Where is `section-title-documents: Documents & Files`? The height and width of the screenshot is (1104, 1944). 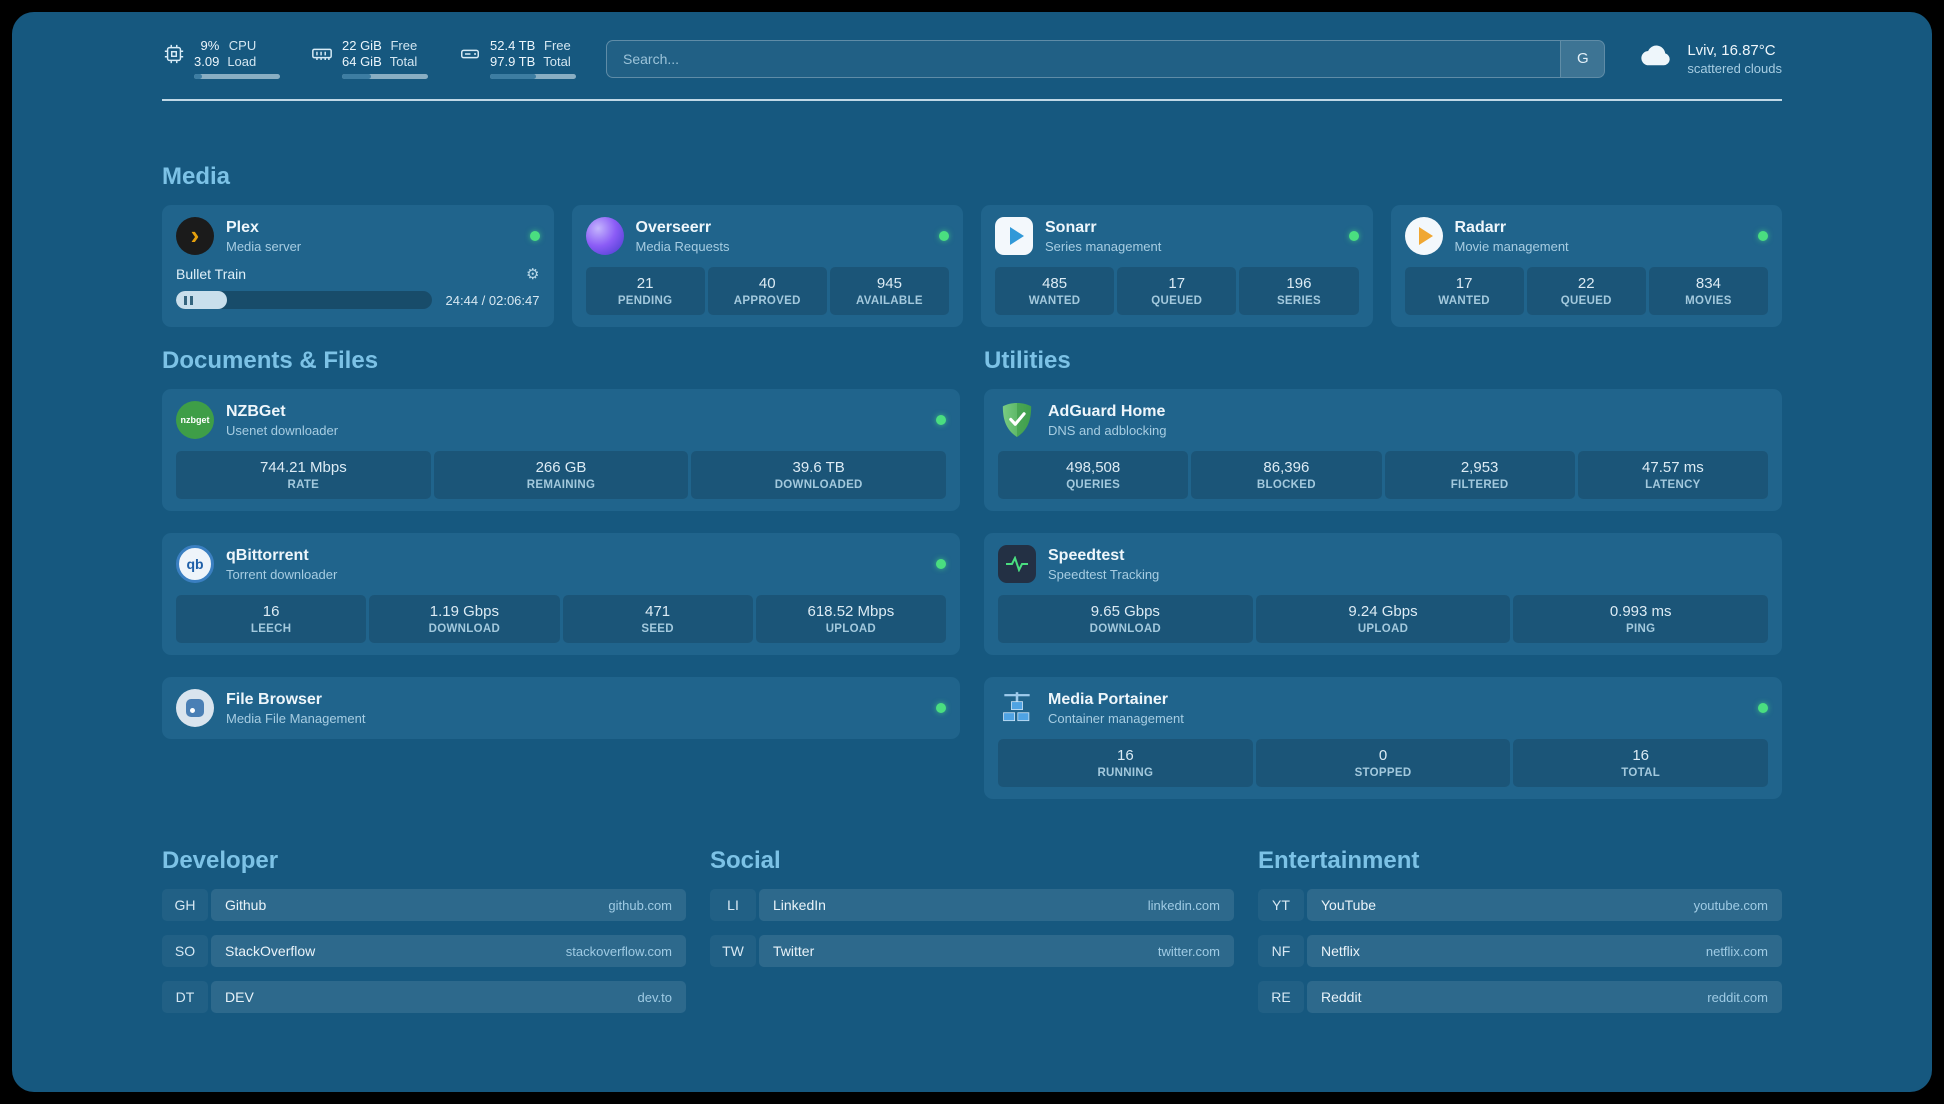
section-title-documents: Documents & Files is located at coordinates (270, 361).